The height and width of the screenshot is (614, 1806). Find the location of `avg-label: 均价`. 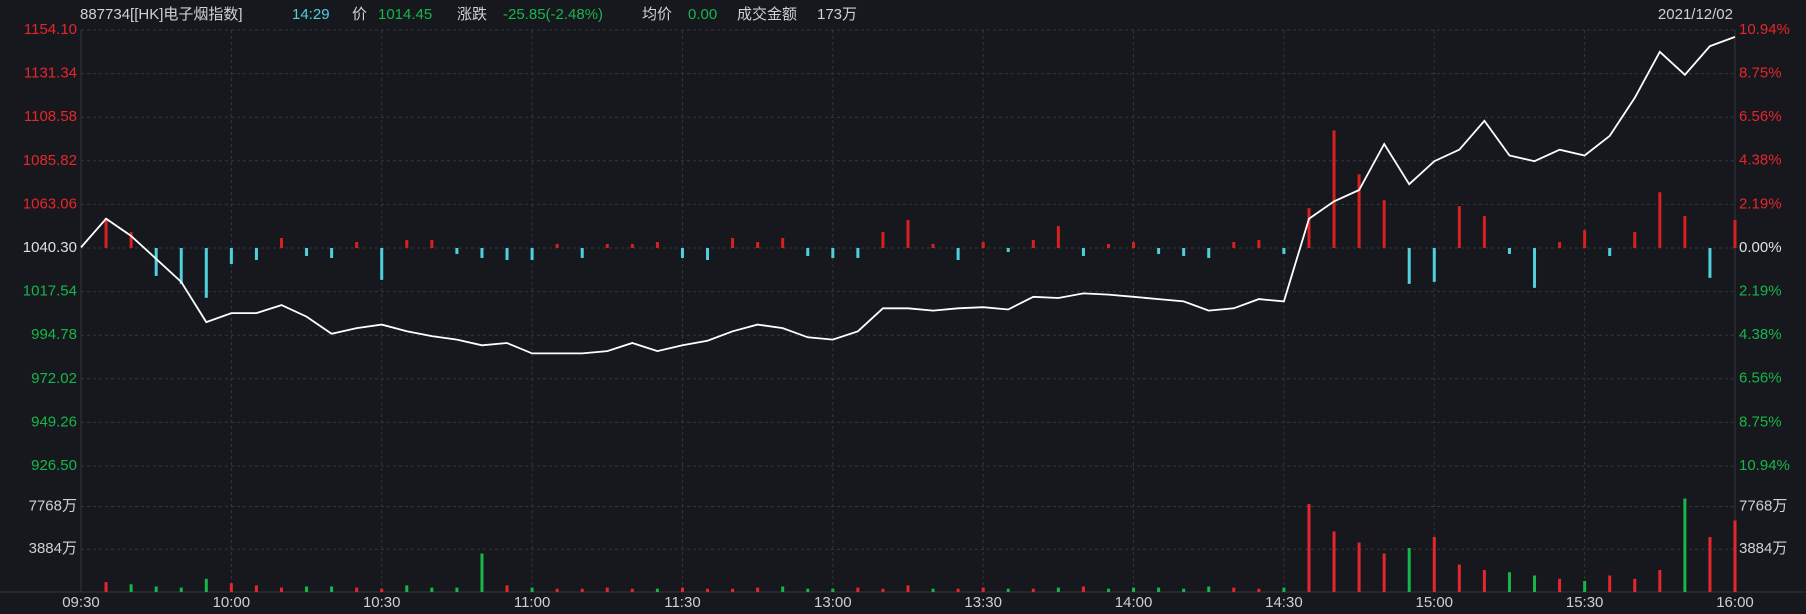

avg-label: 均价 is located at coordinates (657, 14).